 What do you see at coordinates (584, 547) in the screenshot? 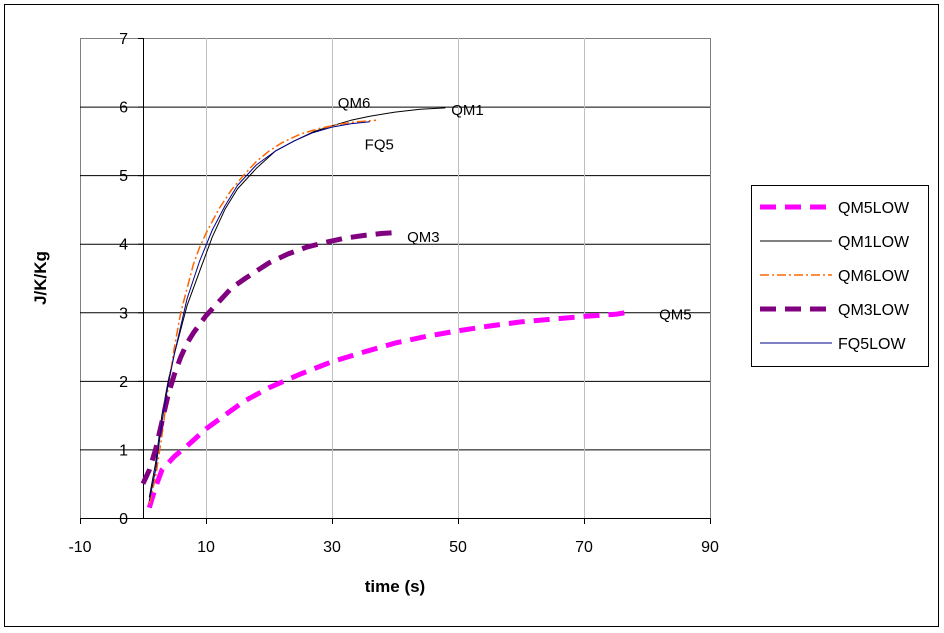
I see `x-tick-label: 70` at bounding box center [584, 547].